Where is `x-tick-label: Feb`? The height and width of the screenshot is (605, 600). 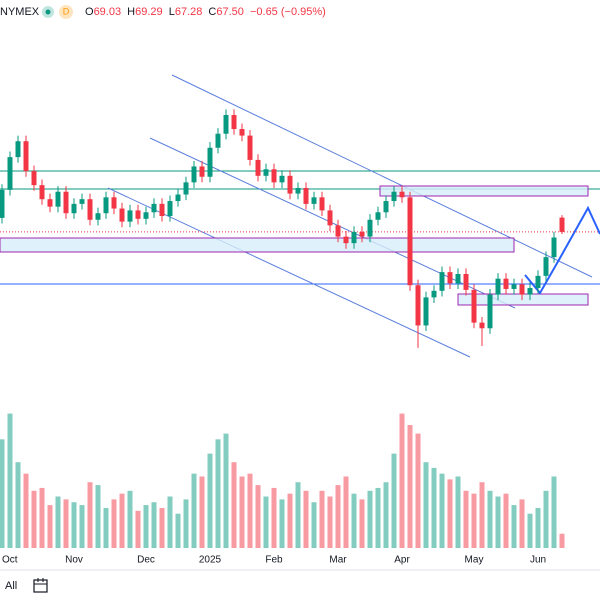
x-tick-label: Feb is located at coordinates (274, 560).